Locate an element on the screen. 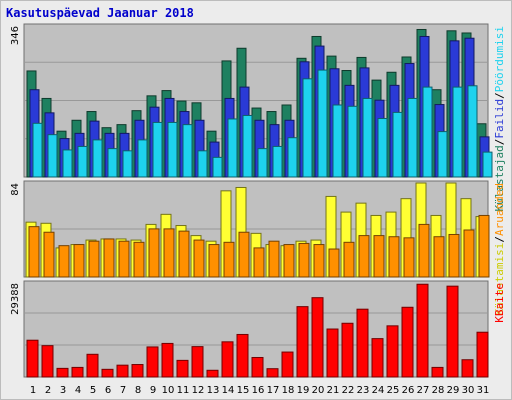  bar-pöördumisi-day-29 is located at coordinates (457, 132).